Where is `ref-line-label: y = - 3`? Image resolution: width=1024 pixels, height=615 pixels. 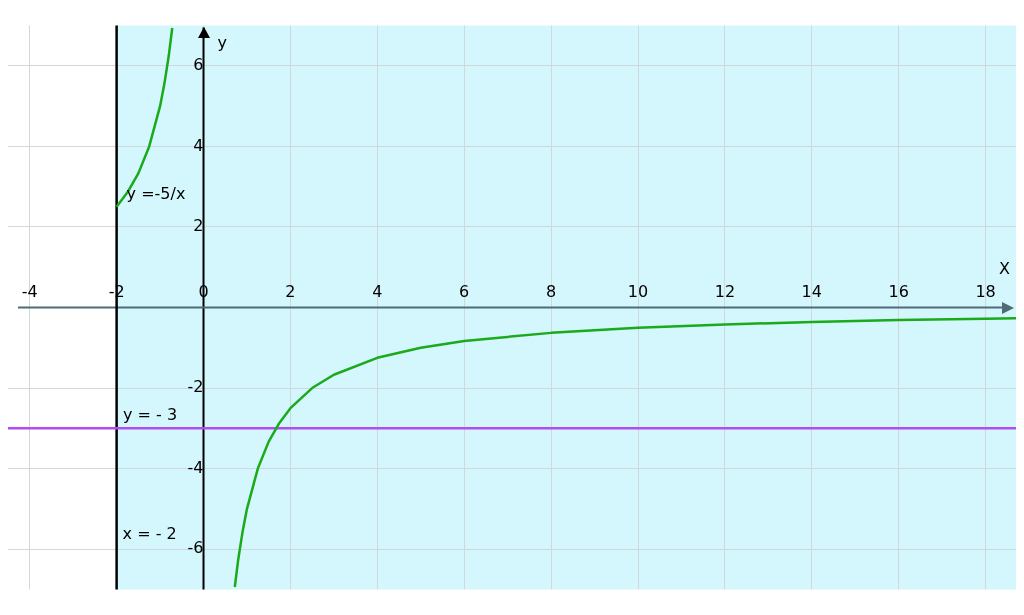
ref-line-label: y = - 3 is located at coordinates (150, 415).